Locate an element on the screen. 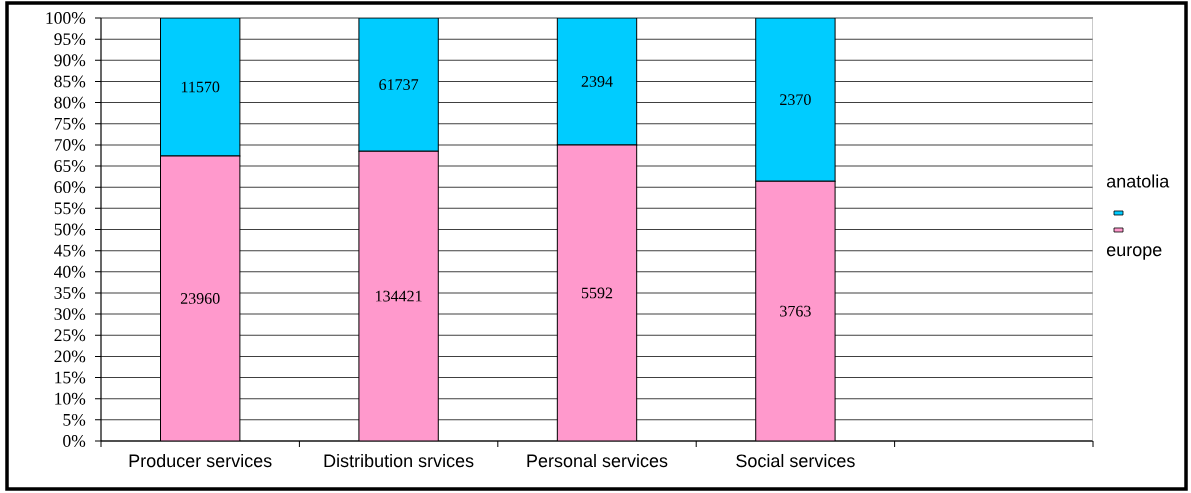 Image resolution: width=1191 pixels, height=493 pixels. y-tick-label: 35% is located at coordinates (70, 293).